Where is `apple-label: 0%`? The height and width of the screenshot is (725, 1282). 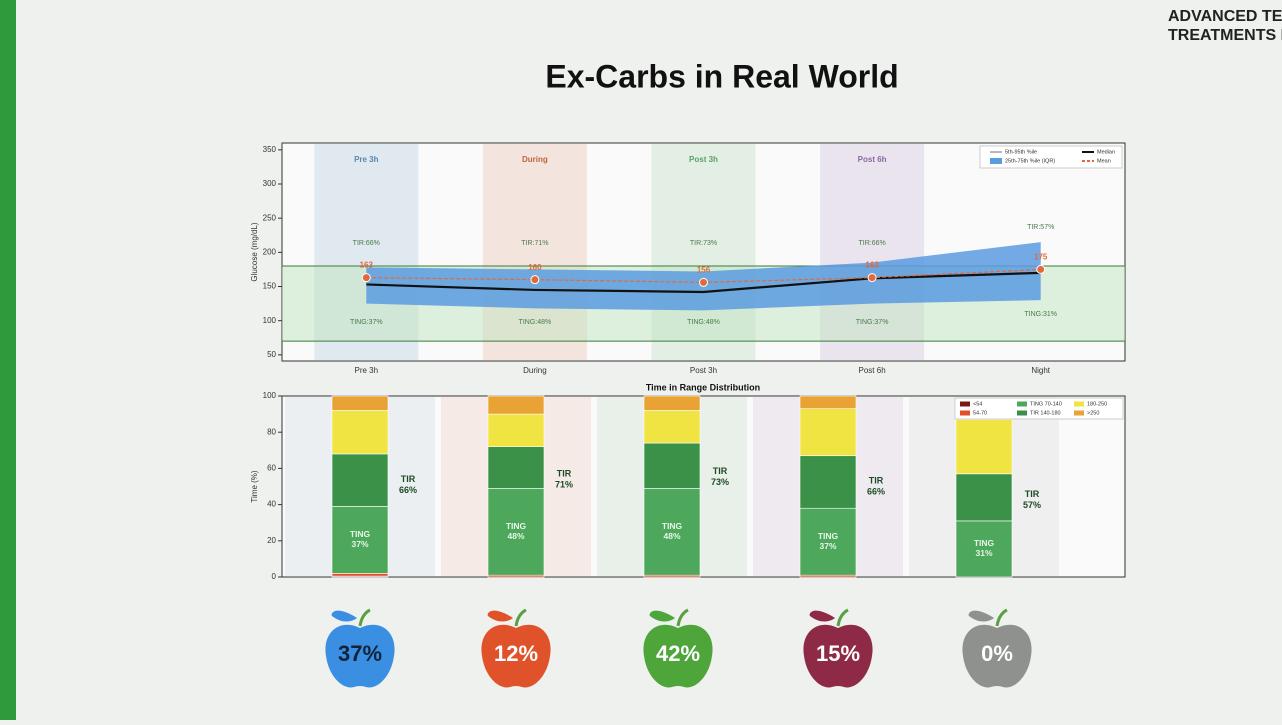
apple-label: 0% is located at coordinates (997, 653).